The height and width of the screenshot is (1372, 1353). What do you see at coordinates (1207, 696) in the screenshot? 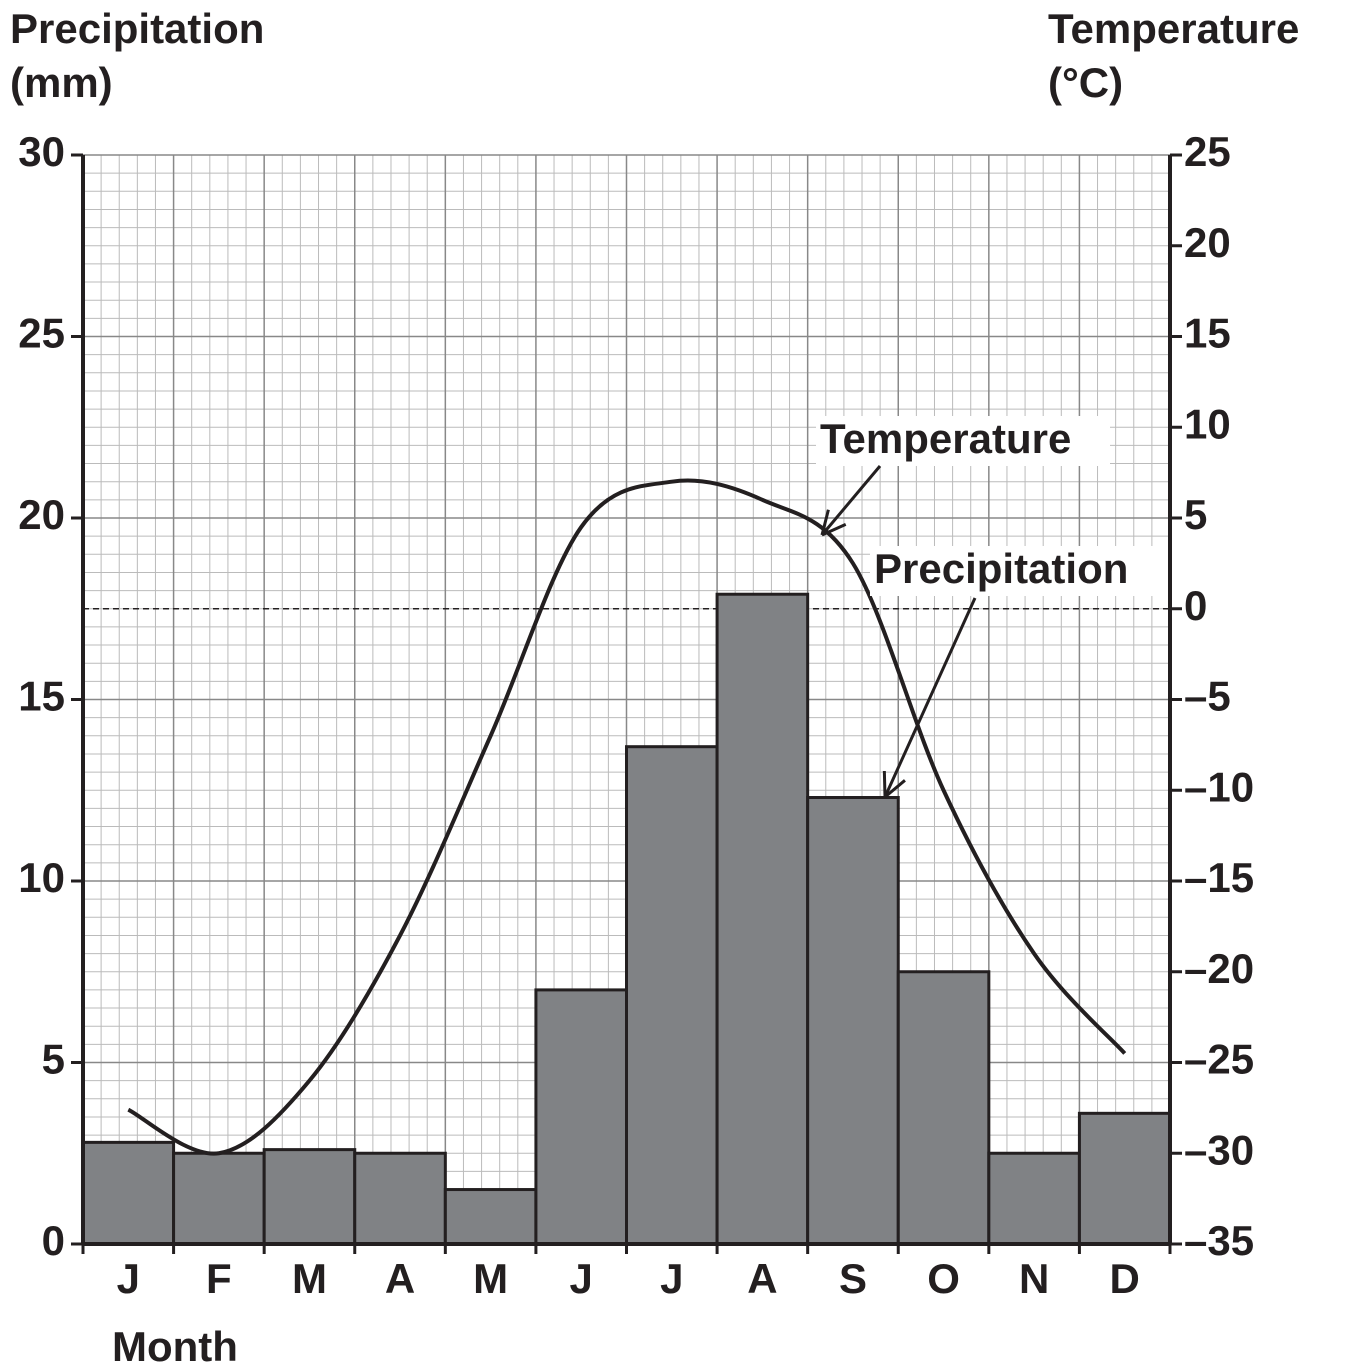
I see `y2-tick-label: –5` at bounding box center [1207, 696].